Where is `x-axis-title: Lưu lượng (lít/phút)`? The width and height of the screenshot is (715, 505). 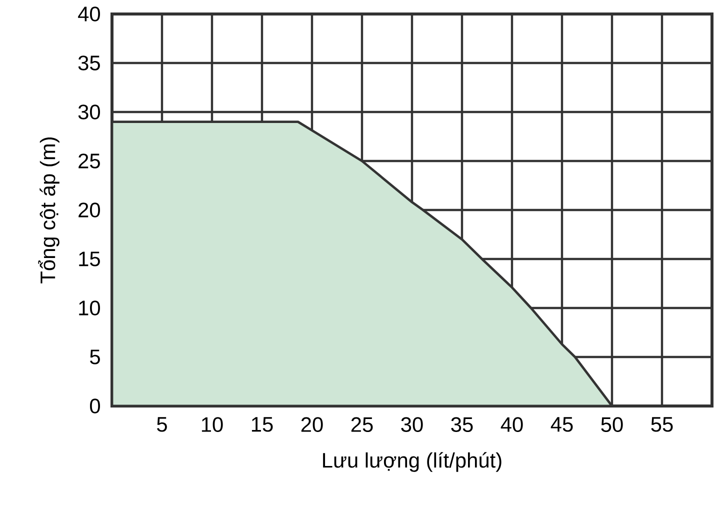 x-axis-title: Lưu lượng (lít/phút) is located at coordinates (412, 462).